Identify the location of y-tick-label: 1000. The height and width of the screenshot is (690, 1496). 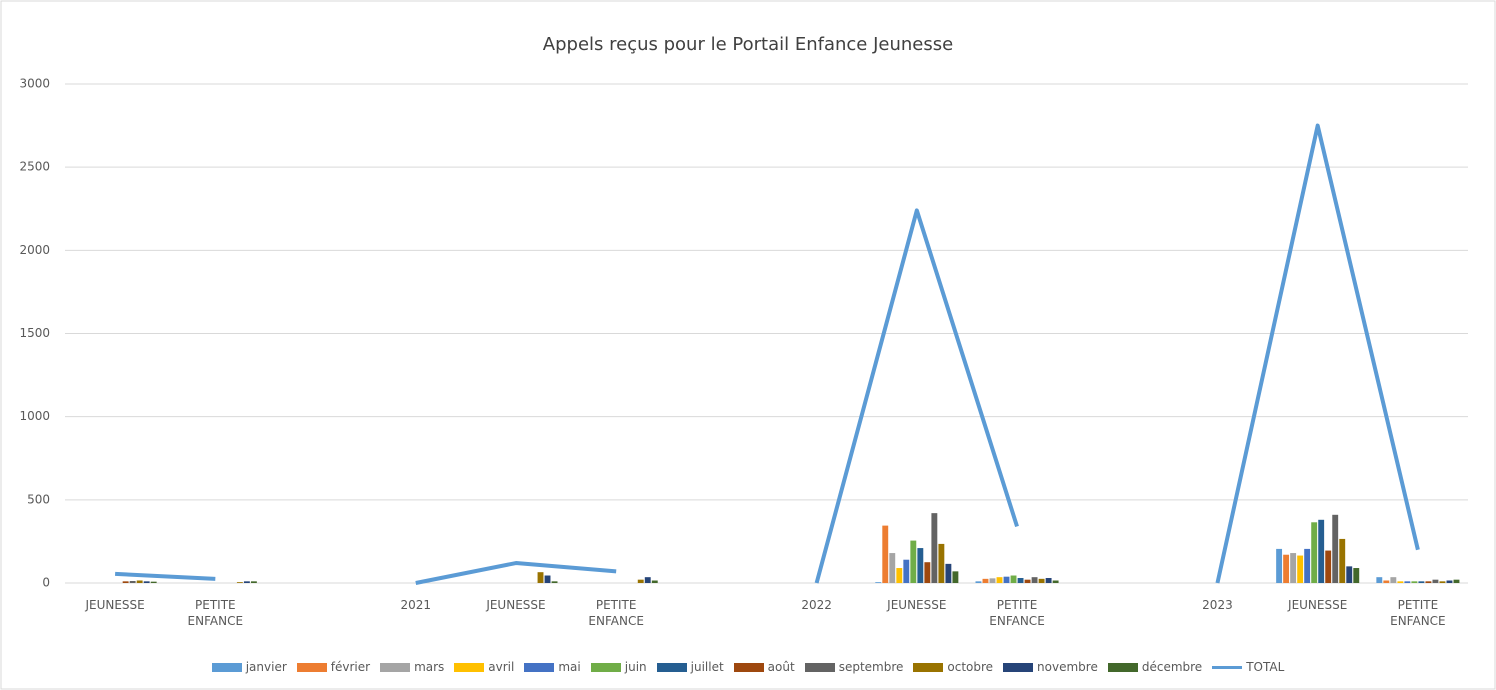
(34, 416).